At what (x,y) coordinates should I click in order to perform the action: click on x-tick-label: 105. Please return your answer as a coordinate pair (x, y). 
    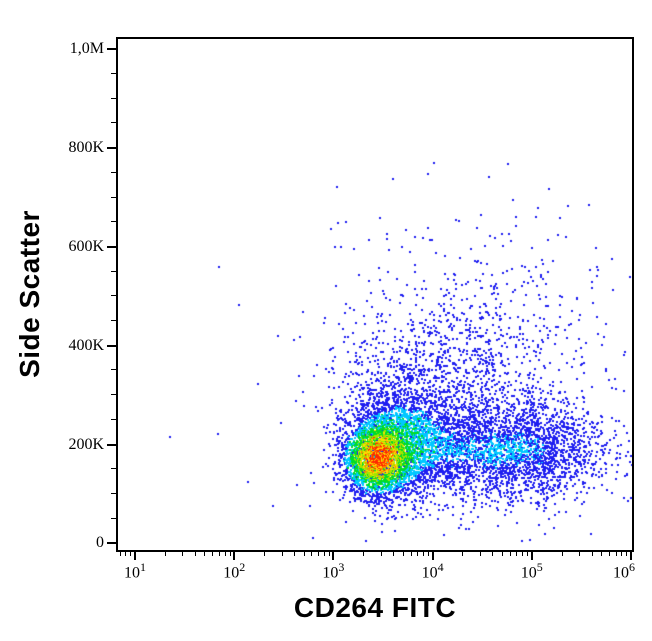
    Looking at the image, I should click on (532, 569).